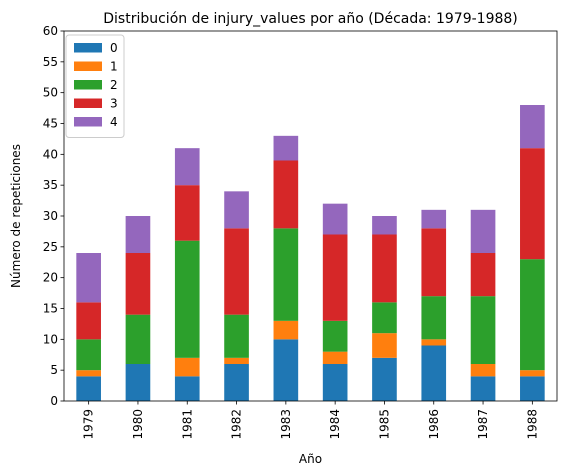 This screenshot has width=563, height=475. Describe the element at coordinates (50, 62) in the screenshot. I see `y-tick-label: 55` at that location.